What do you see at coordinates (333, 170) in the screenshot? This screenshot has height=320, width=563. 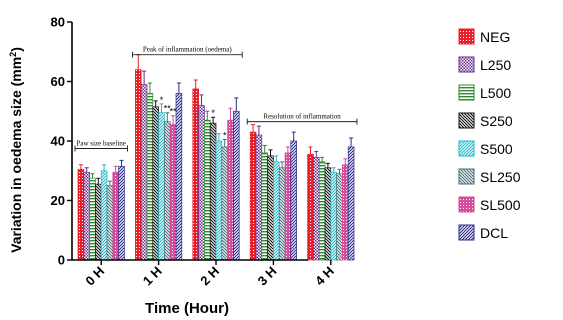 I see `error-bar-s500-4h` at bounding box center [333, 170].